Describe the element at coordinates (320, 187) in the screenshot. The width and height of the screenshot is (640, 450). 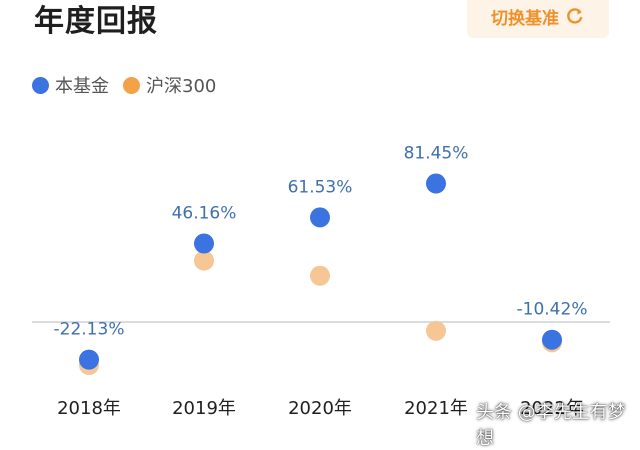
I see `fund-data-label: 61.53%` at that location.